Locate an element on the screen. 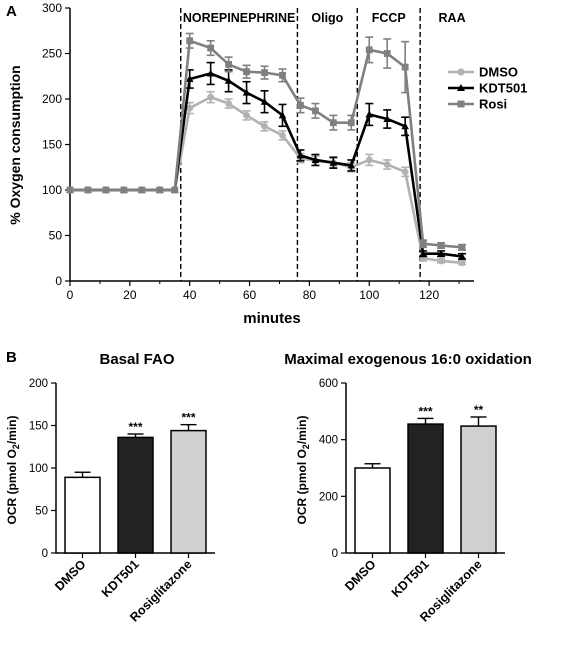 The width and height of the screenshot is (561, 652). phase-label: Oligo is located at coordinates (327, 18).